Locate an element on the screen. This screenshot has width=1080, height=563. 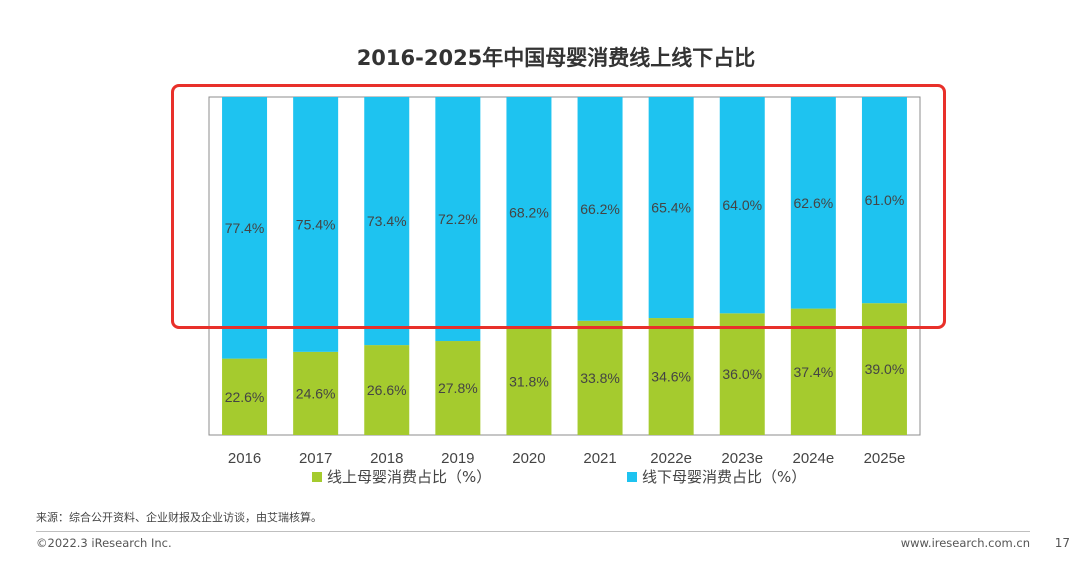
label-online-2020: 31.8% is located at coordinates (529, 381).